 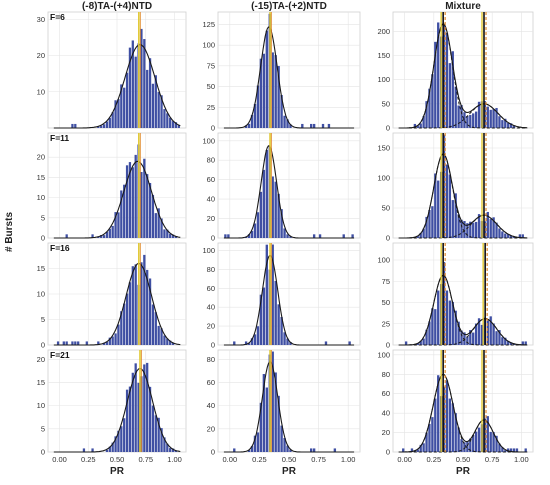 What do you see at coordinates (211, 65) in the screenshot?
I see `y-tick-label: 75` at bounding box center [211, 65].